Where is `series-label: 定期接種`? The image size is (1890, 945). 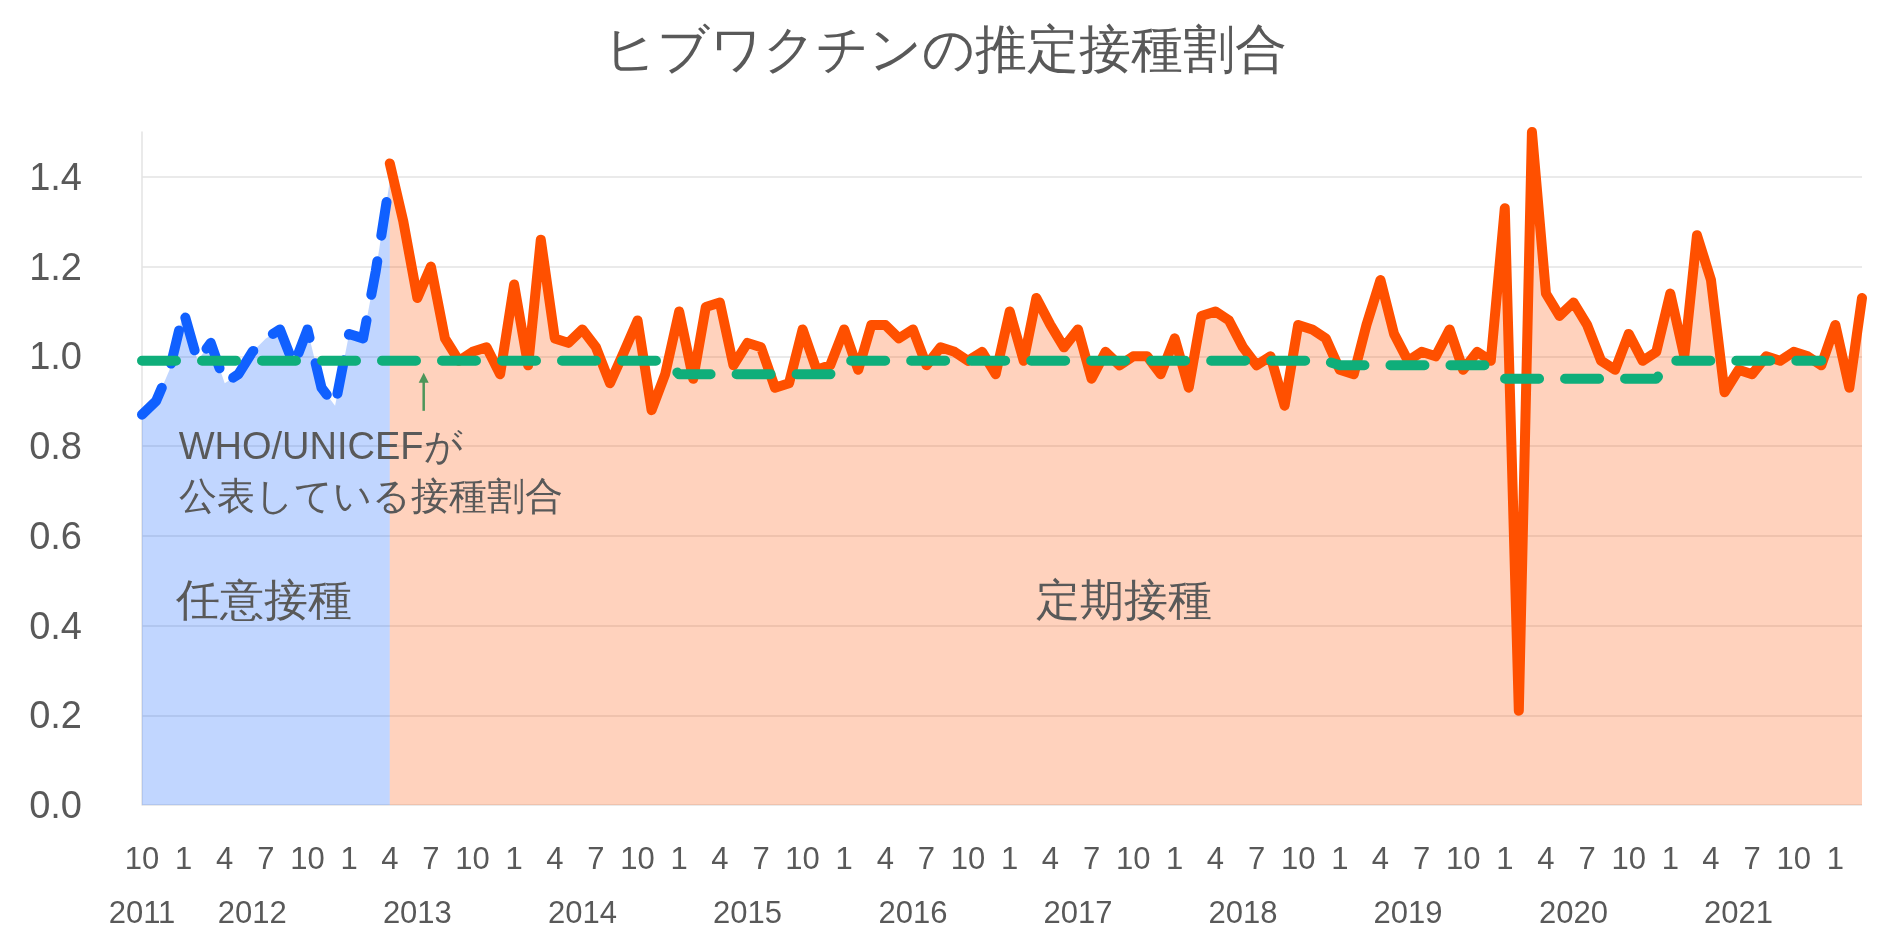
series-label: 定期接種 is located at coordinates (1123, 599).